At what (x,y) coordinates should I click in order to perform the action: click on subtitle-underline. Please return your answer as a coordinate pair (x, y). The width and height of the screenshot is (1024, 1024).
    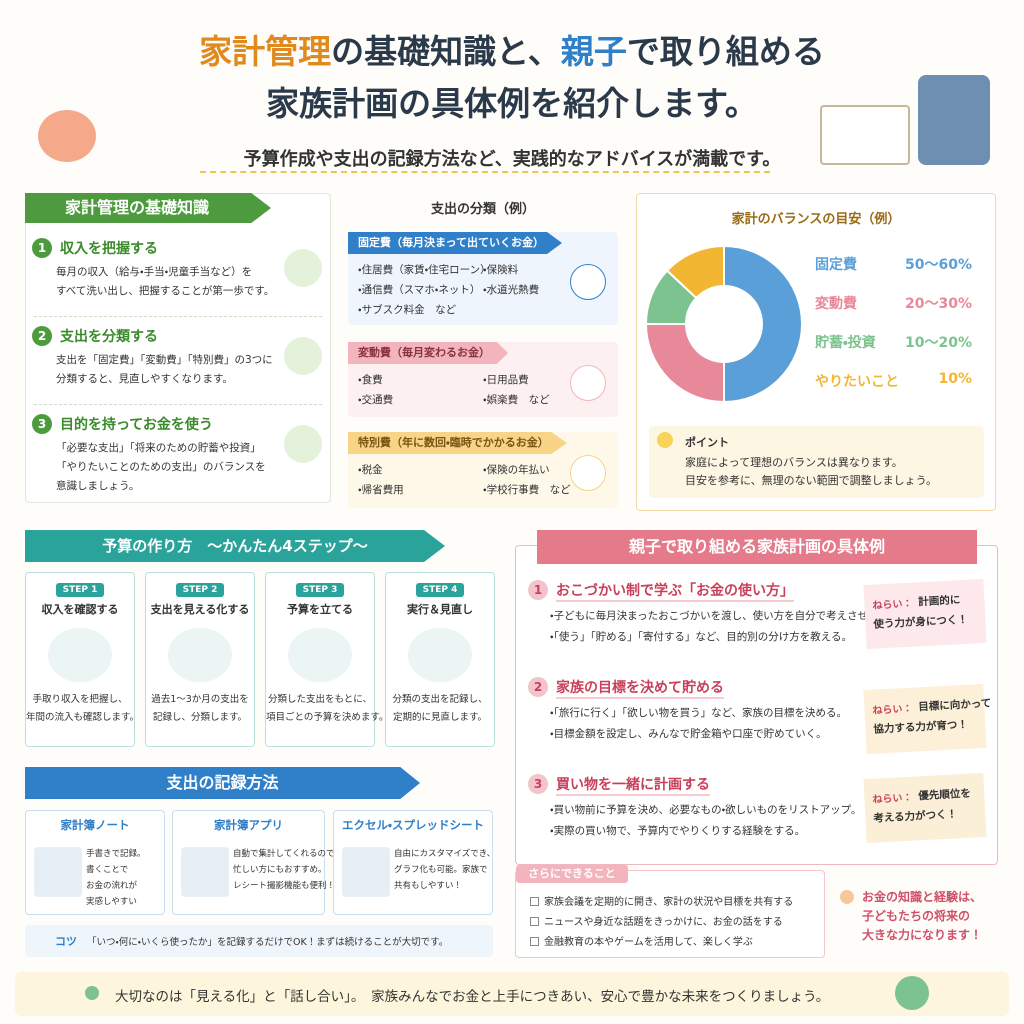
    Looking at the image, I should click on (485, 172).